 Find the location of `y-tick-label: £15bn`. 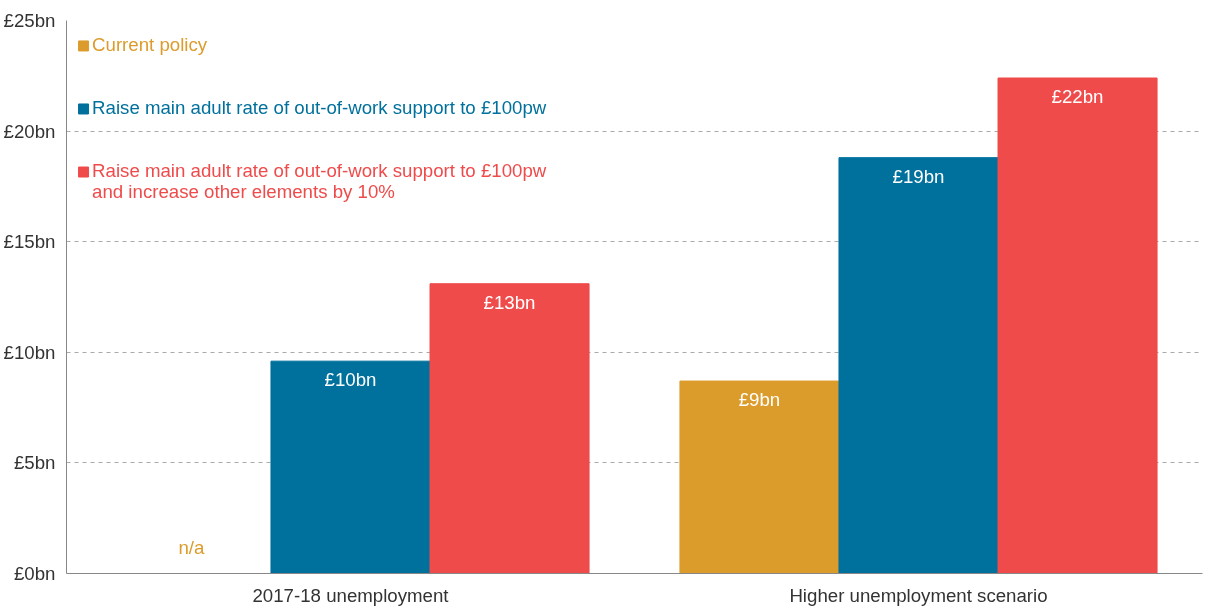

y-tick-label: £15bn is located at coordinates (29, 242).